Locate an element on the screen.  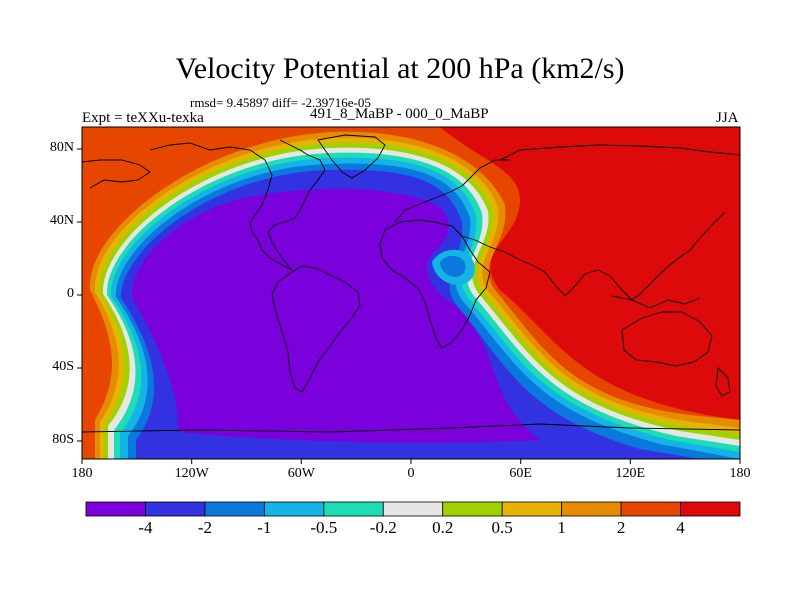
lon-tick-label: 60W is located at coordinates (301, 473).